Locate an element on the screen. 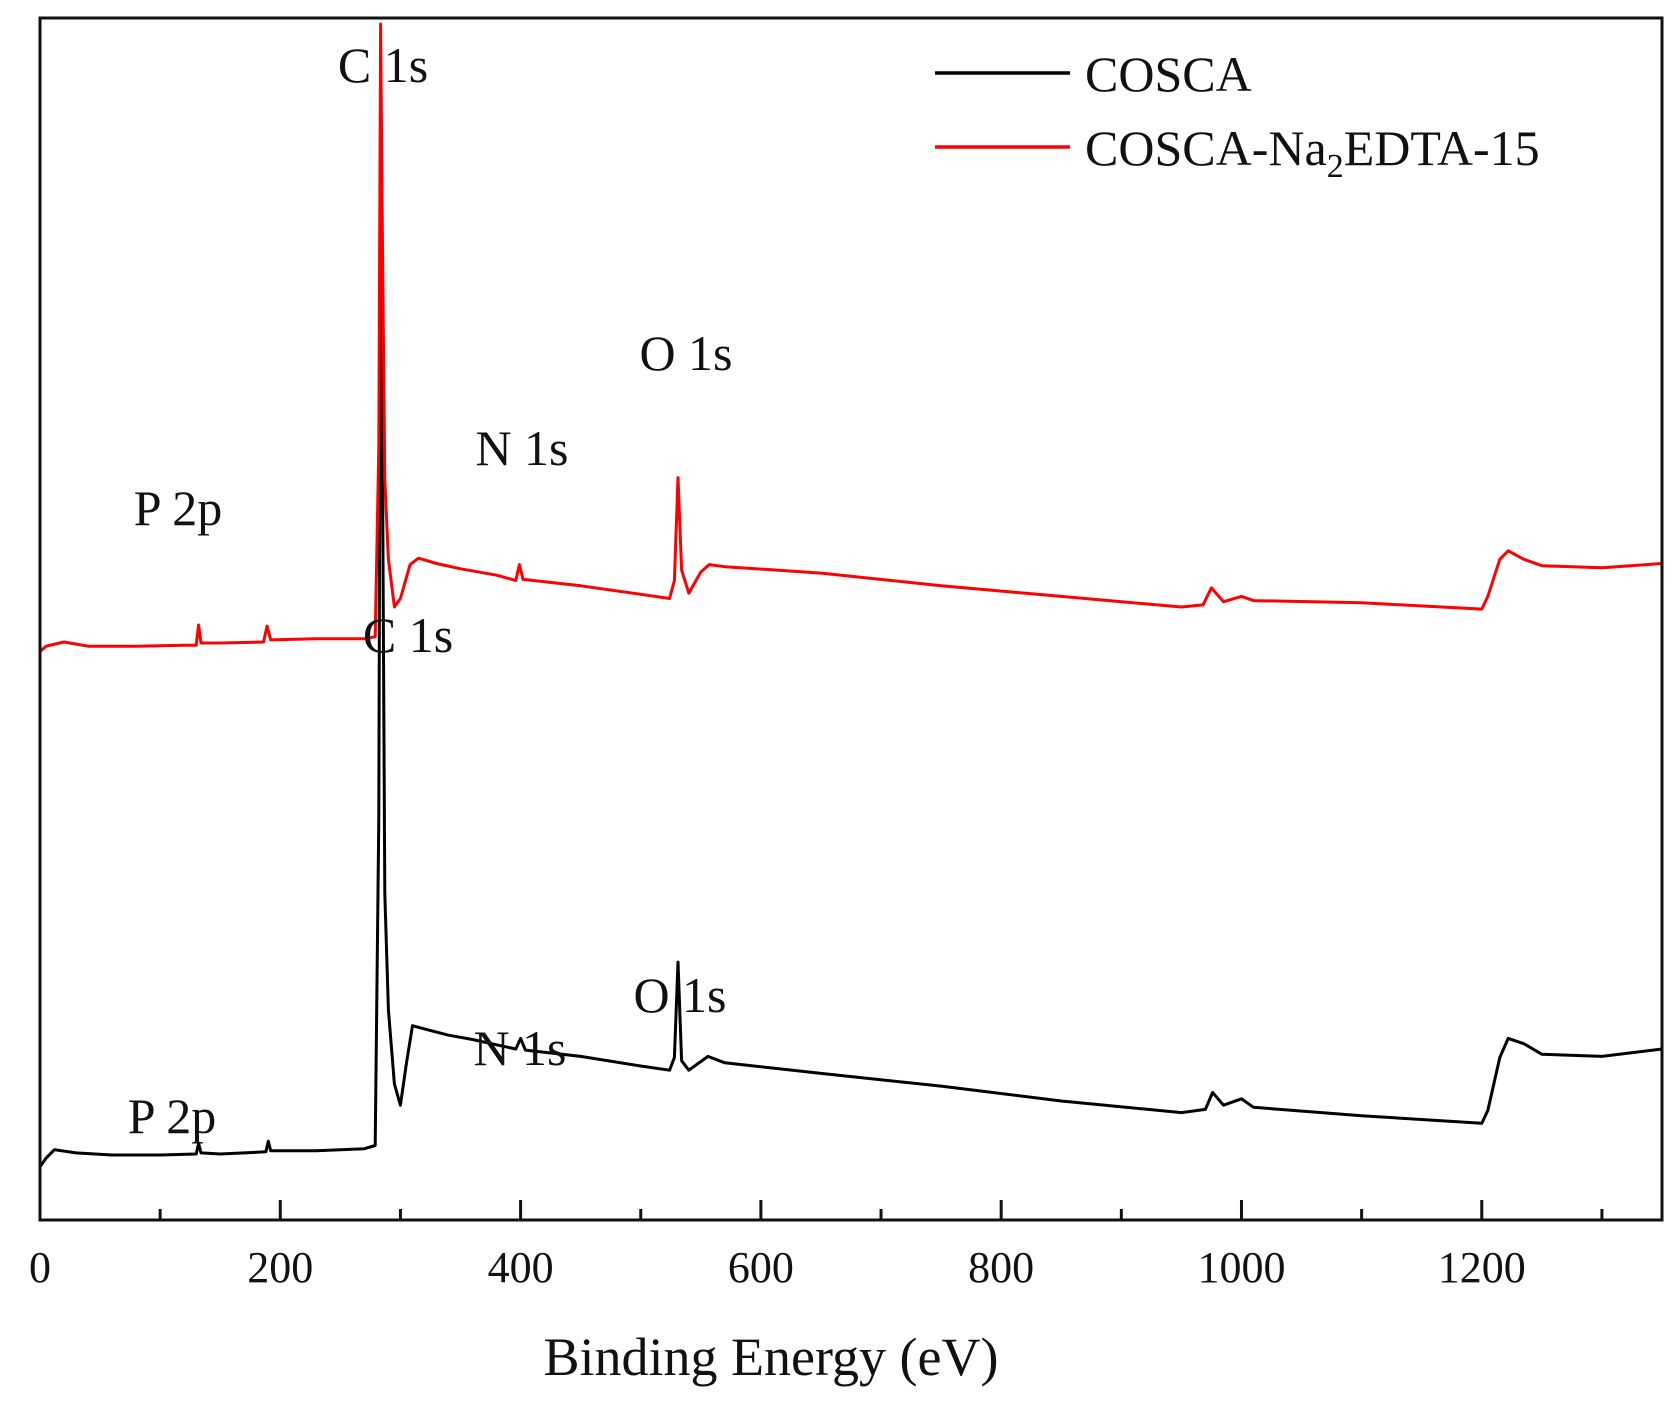 The width and height of the screenshot is (1678, 1415). peak-label-o1s-cosca-na2edta-15: O 1s is located at coordinates (685, 353).